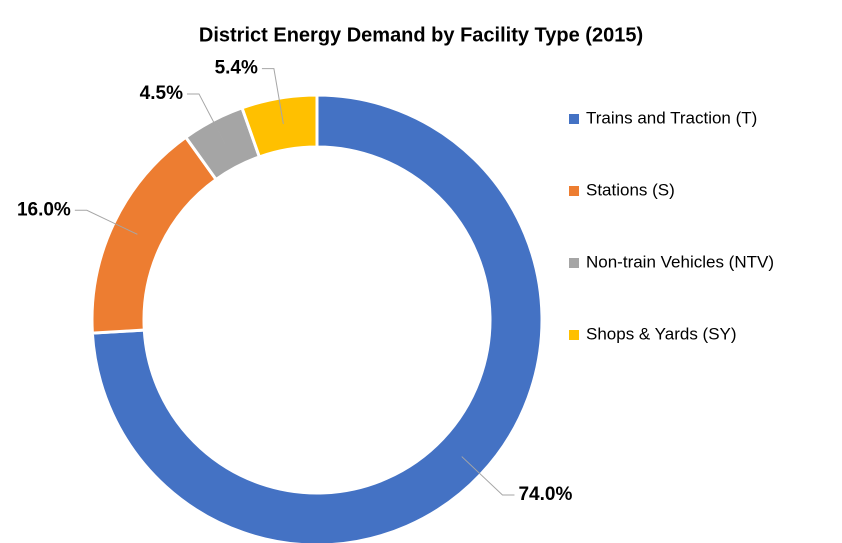 The width and height of the screenshot is (842, 543). What do you see at coordinates (236, 68) in the screenshot?
I see `data-label: 5.4%` at bounding box center [236, 68].